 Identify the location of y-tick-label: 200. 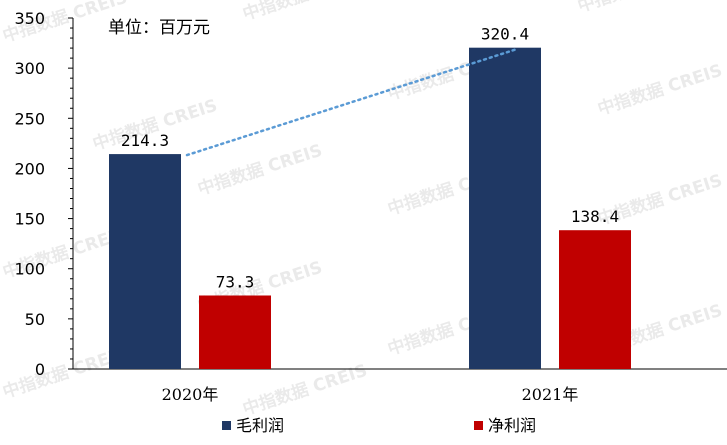
(29, 168).